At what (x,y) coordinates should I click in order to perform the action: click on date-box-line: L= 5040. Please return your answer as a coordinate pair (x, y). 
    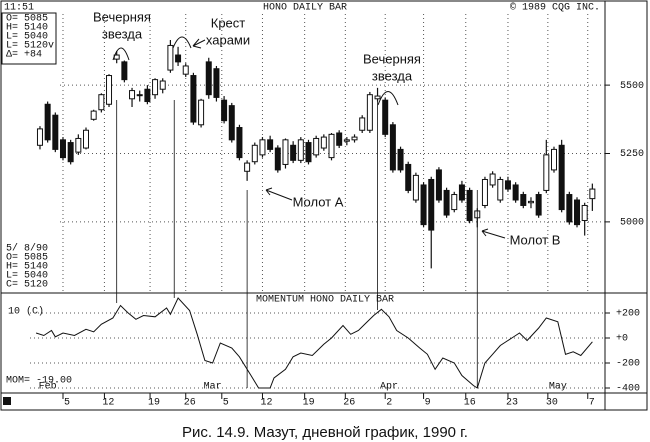
    Looking at the image, I should click on (27, 276).